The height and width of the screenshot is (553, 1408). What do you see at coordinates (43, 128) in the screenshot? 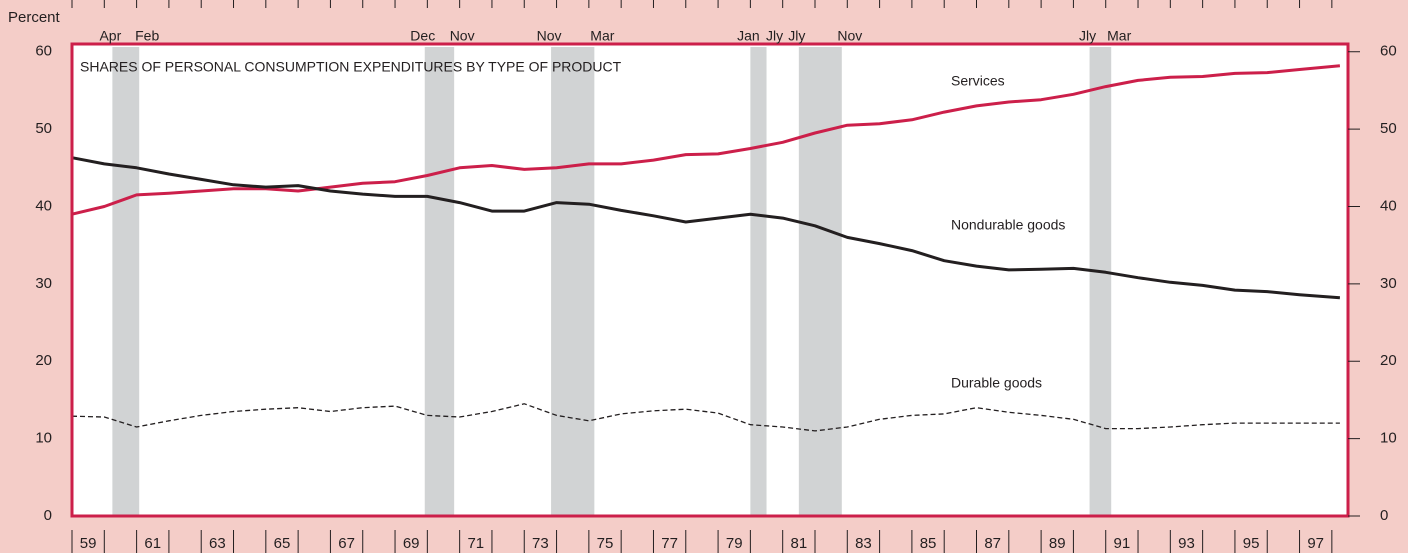
I see `y-tick-label: 50` at bounding box center [43, 128].